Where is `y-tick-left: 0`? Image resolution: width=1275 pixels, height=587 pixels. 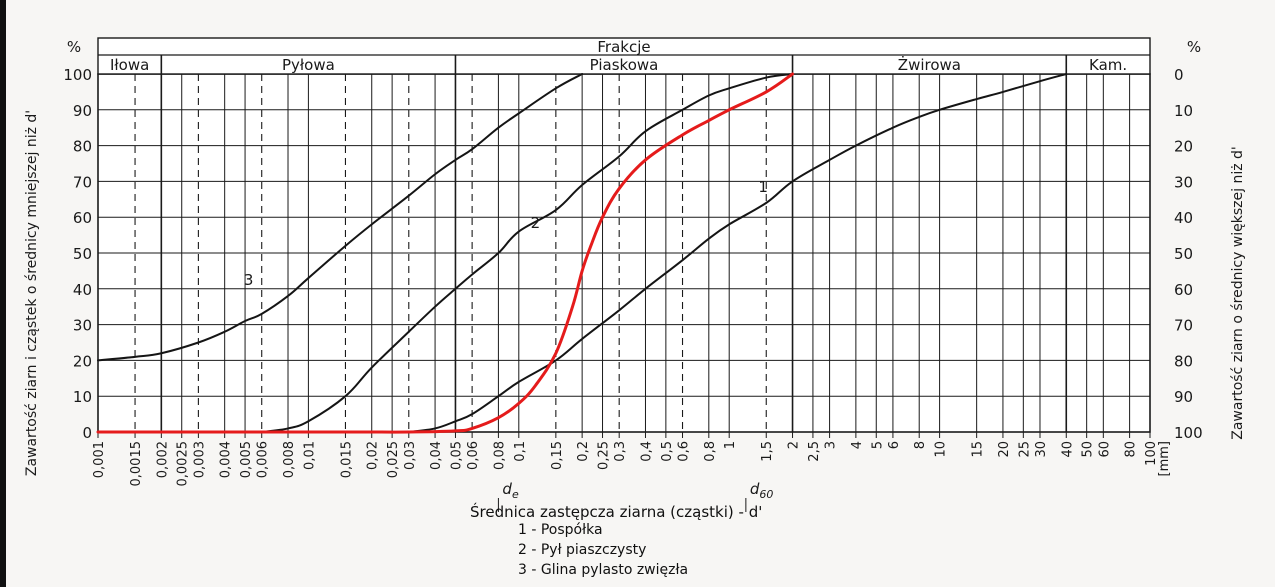
y-tick-left: 0 is located at coordinates (87, 433).